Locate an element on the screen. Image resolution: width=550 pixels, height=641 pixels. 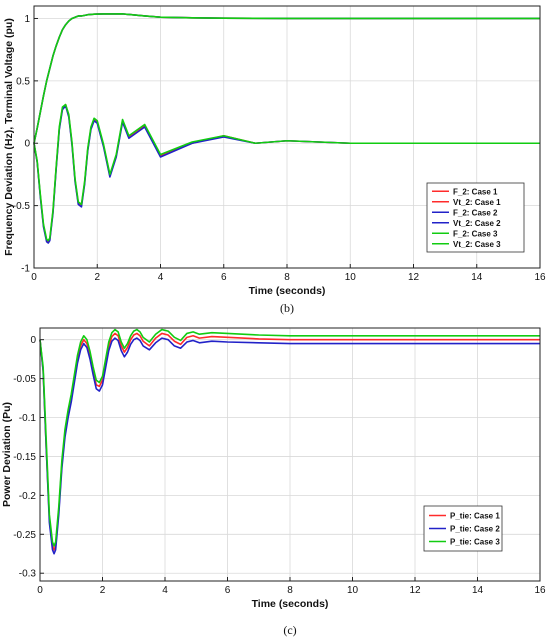
y-axis-label: Power Deviation (Pu) is located at coordinates (7, 454).